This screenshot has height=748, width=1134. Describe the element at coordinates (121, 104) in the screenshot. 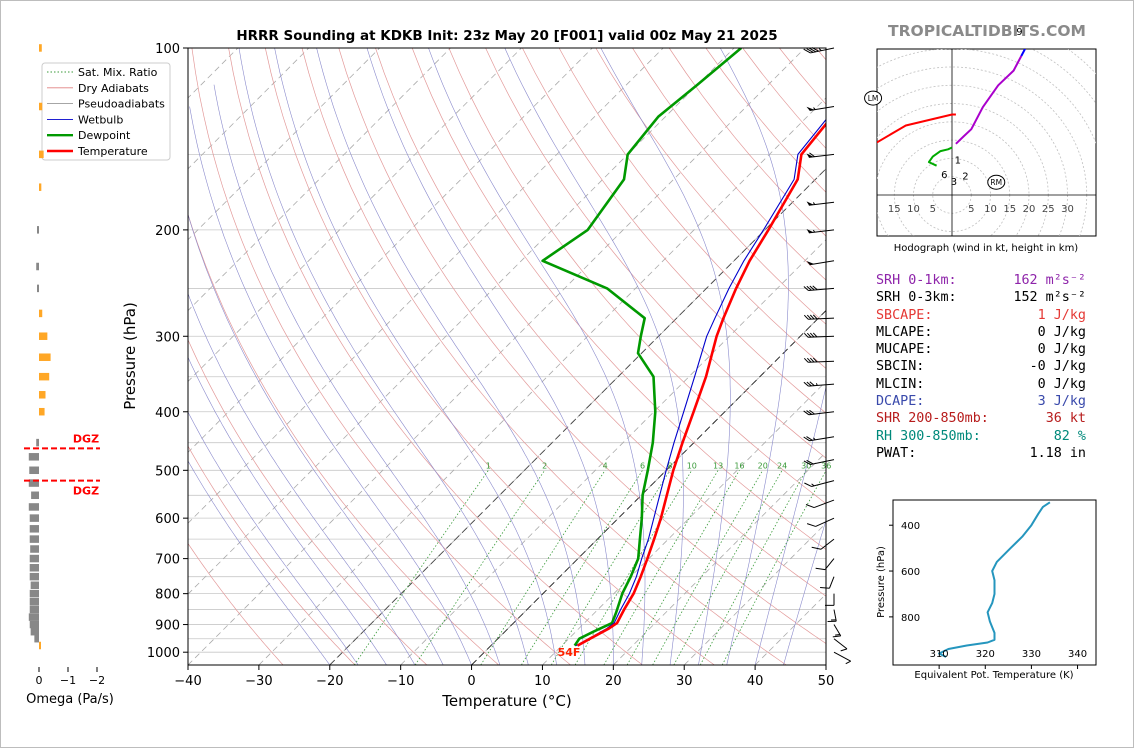

I see `legend-entry: Pseudoadiabats` at that location.